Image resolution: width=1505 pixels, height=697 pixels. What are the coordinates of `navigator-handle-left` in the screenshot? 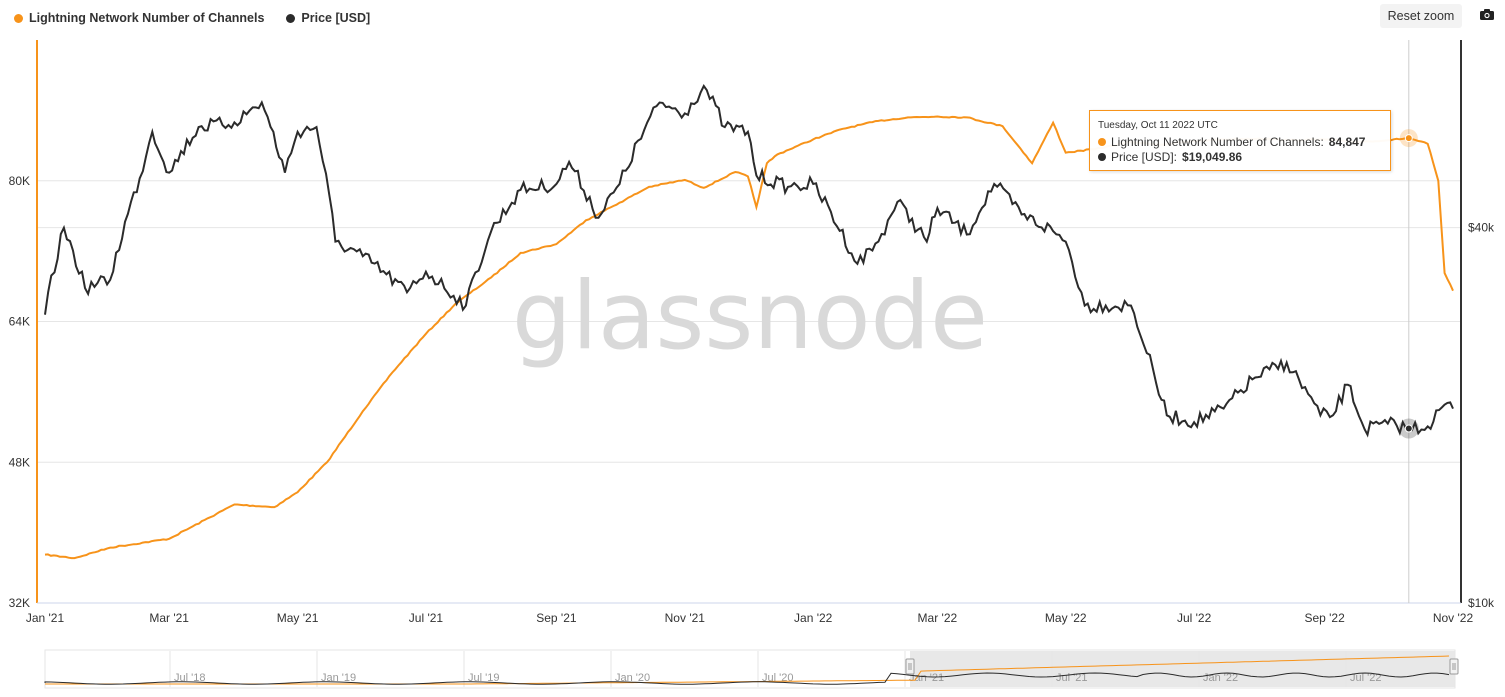 It's located at (910, 666).